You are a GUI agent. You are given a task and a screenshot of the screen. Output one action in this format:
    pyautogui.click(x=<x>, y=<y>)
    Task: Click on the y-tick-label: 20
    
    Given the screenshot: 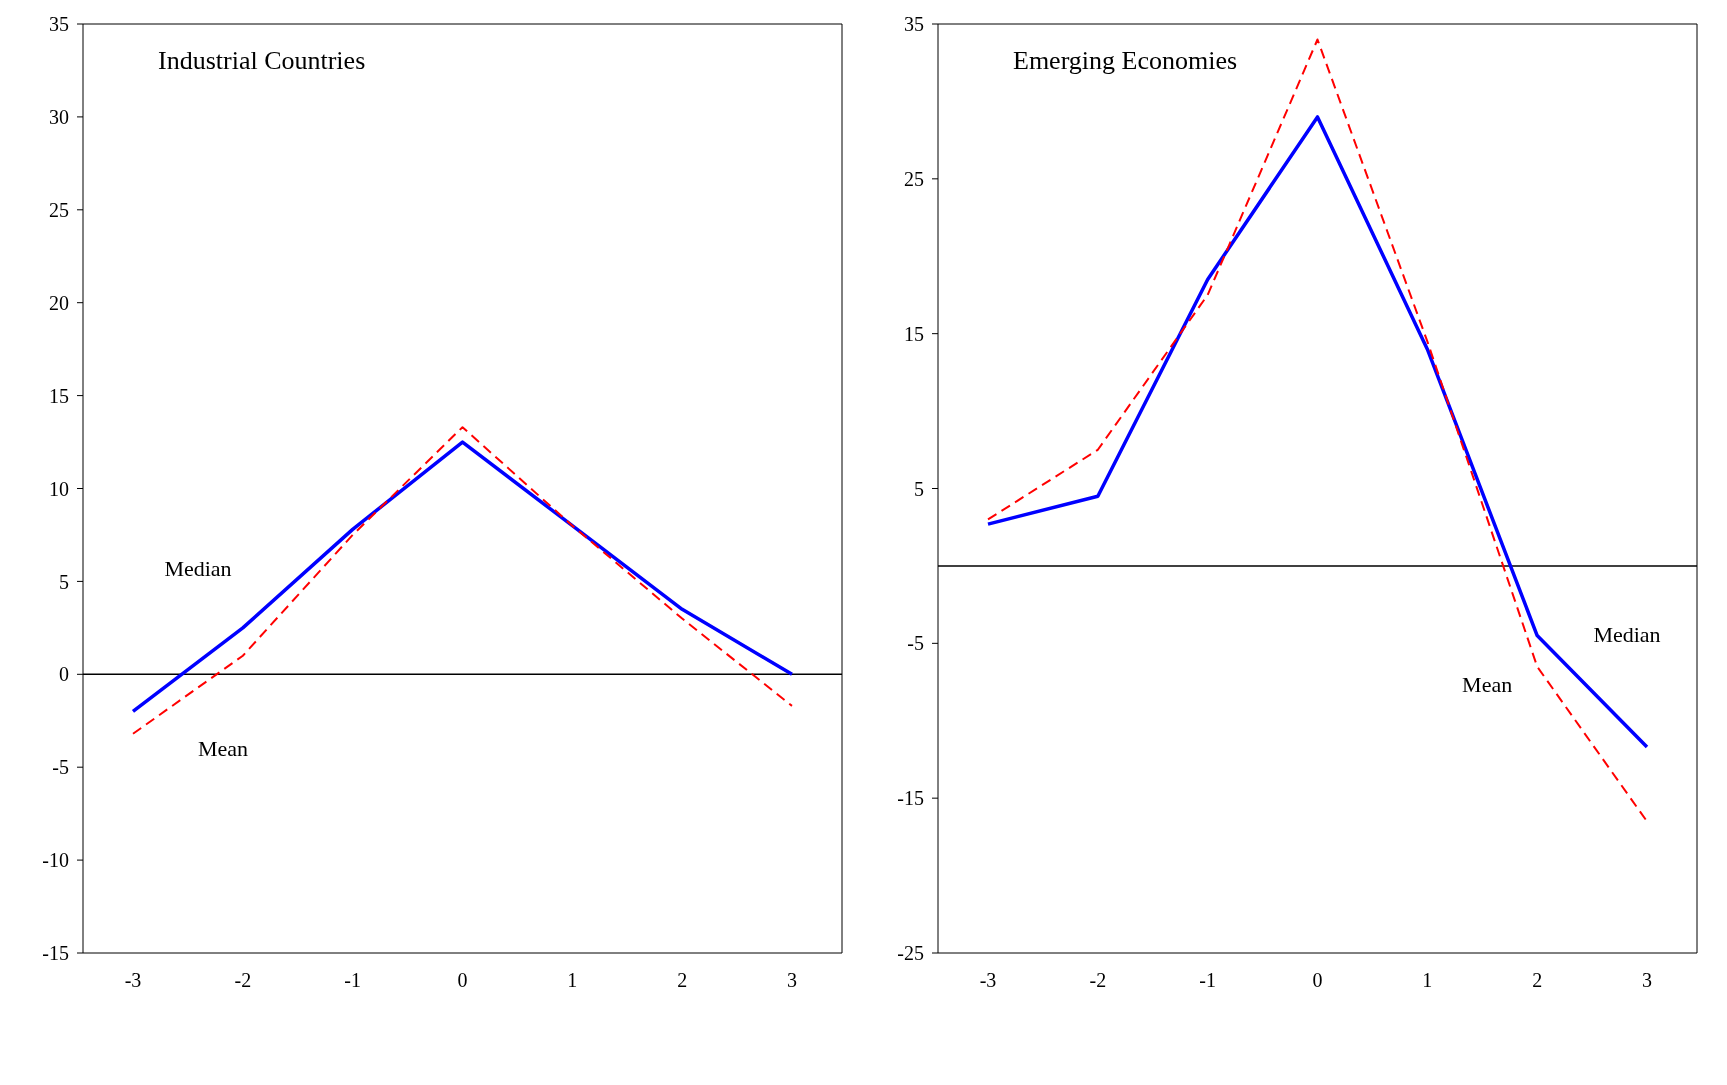 What is the action you would take?
    pyautogui.click(x=59, y=302)
    